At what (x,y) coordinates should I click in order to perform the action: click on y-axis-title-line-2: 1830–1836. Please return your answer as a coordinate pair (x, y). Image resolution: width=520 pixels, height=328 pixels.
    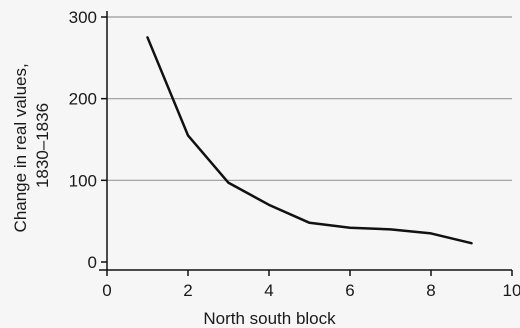
    Looking at the image, I should click on (42, 145).